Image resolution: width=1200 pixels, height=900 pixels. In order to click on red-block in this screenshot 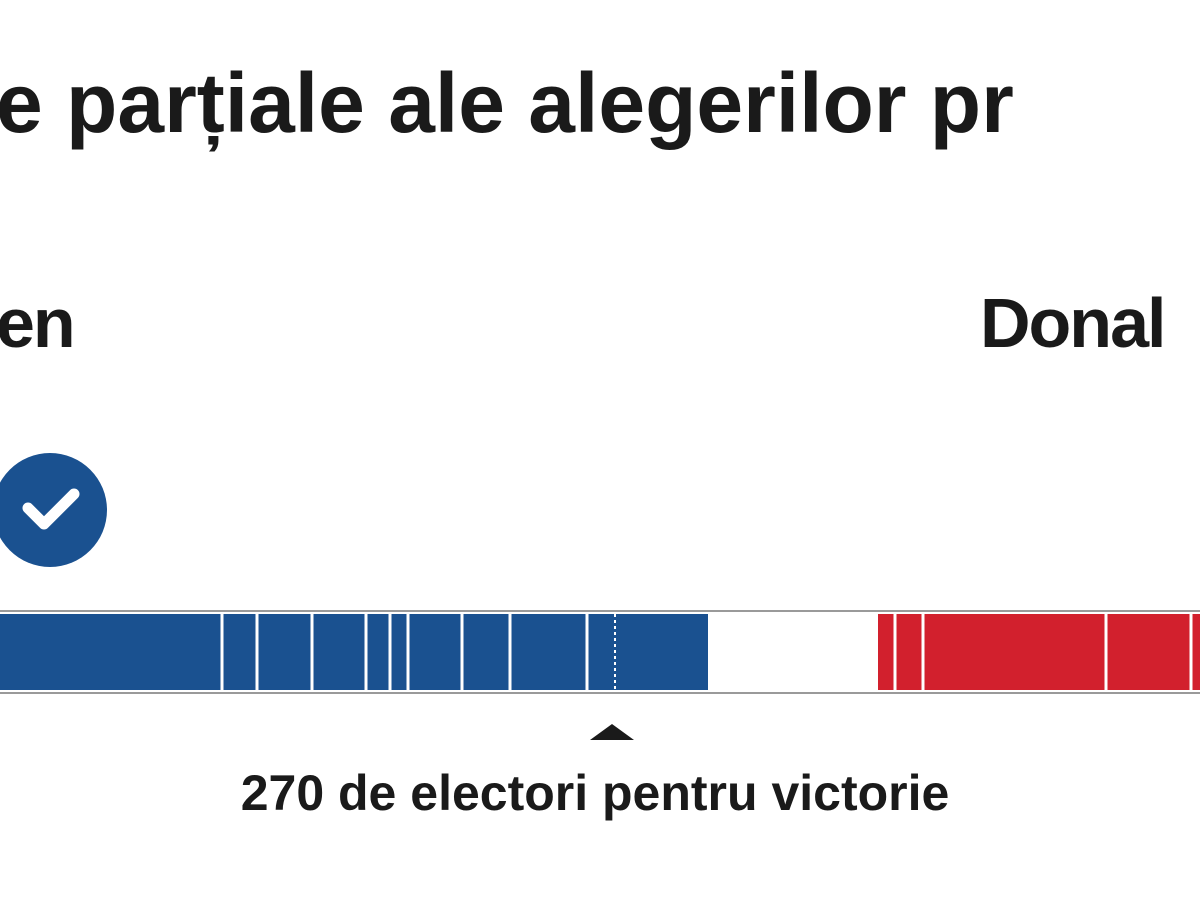, I will do `click(1039, 652)`.